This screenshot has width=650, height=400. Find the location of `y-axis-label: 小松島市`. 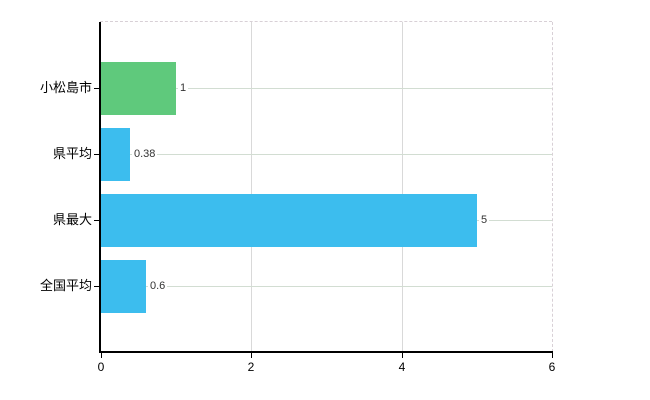

y-axis-label: 小松島市 is located at coordinates (65, 87).